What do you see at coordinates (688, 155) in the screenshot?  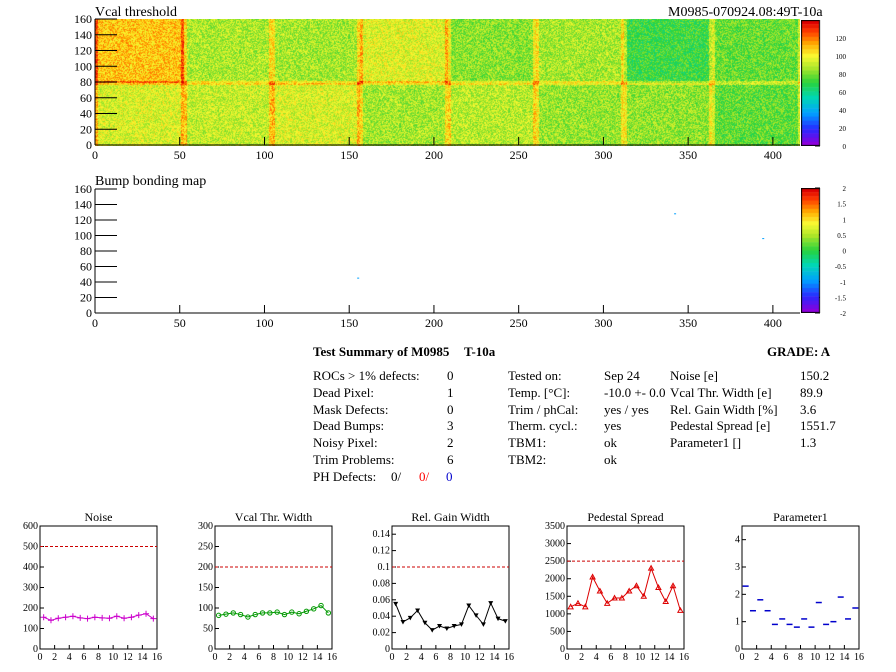 I see `x-tick-label: 350` at bounding box center [688, 155].